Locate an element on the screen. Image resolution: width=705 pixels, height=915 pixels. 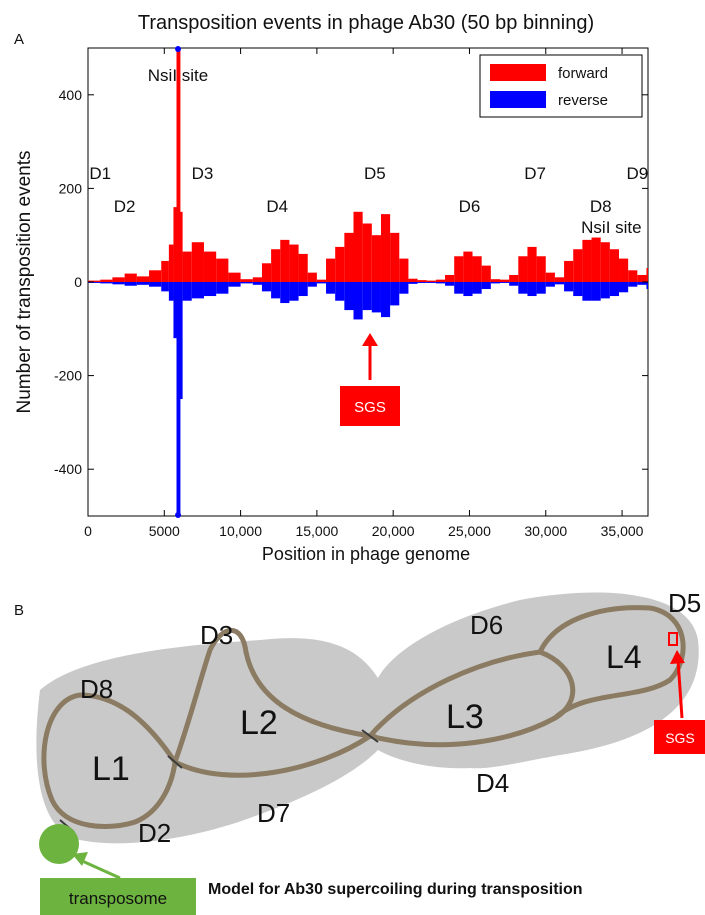
sgs-arrow-b is located at coordinates (680, 689).